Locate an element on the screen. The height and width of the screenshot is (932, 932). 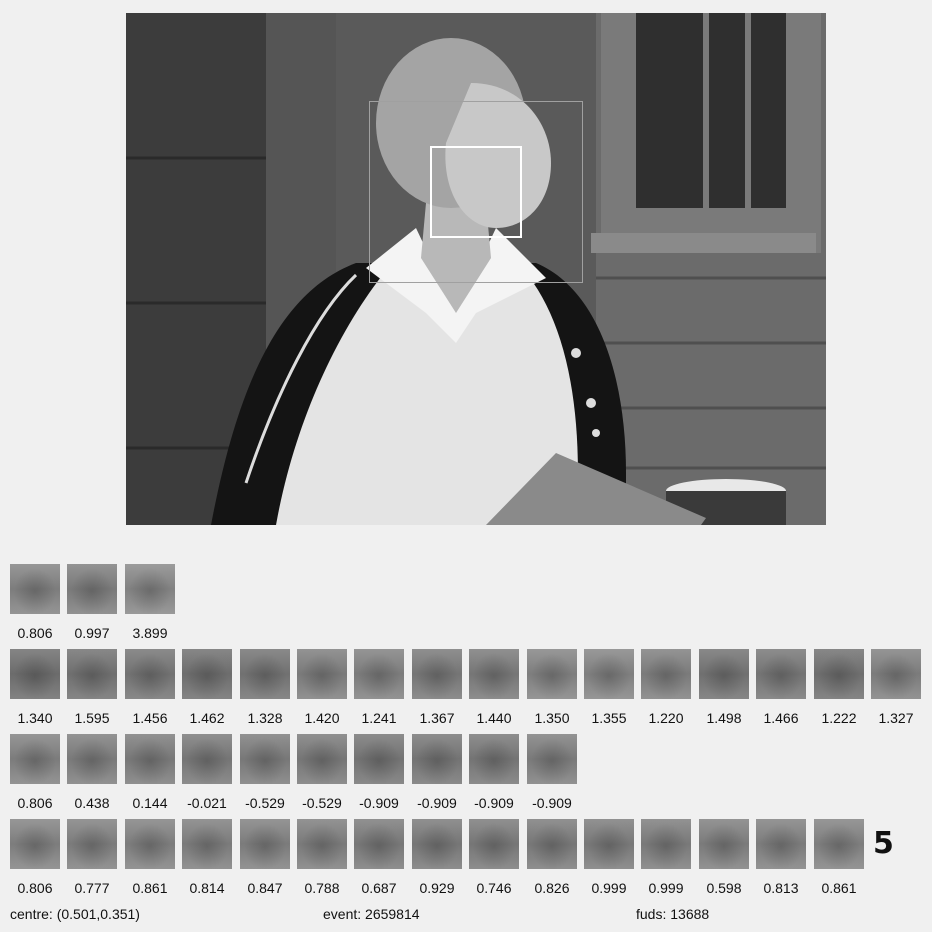
thumbnail-cell: 1.355 is located at coordinates (609, 687).